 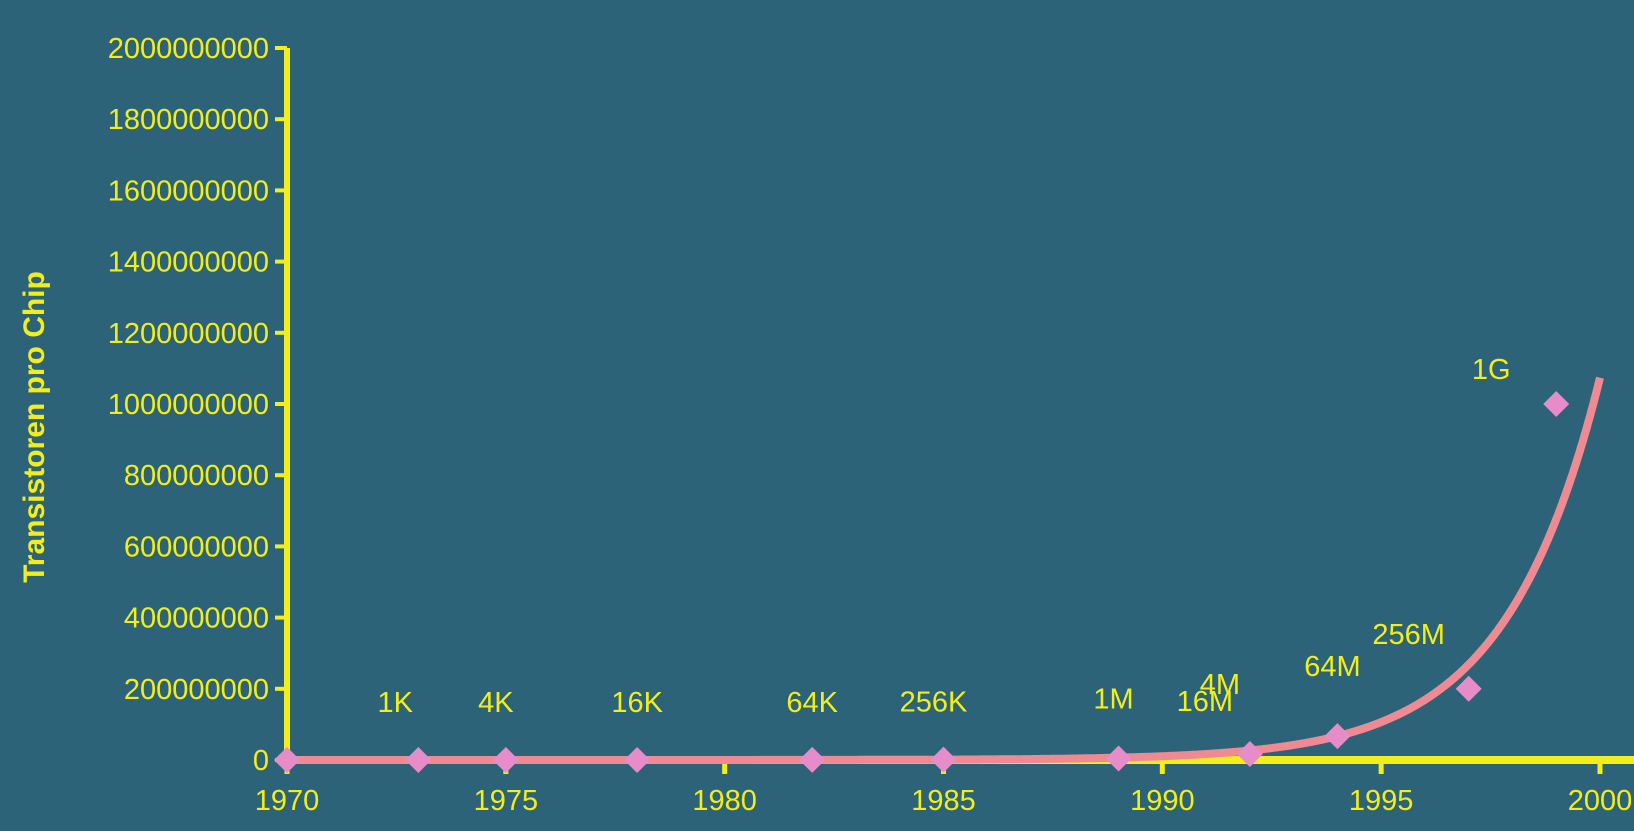 What do you see at coordinates (196, 690) in the screenshot?
I see `y-tick-label: 200000000` at bounding box center [196, 690].